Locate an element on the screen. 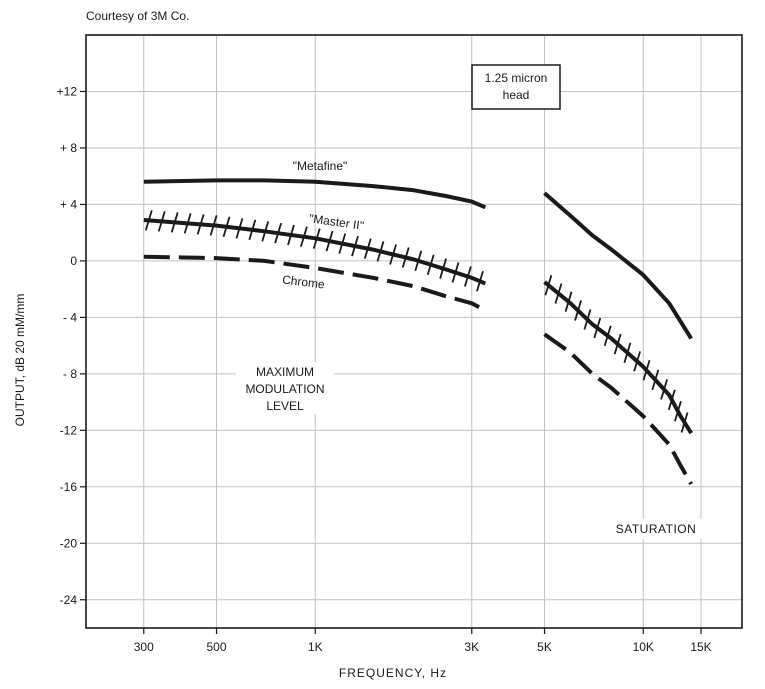 The width and height of the screenshot is (765, 689). series-label-metafine: "Metafine" is located at coordinates (320, 166).